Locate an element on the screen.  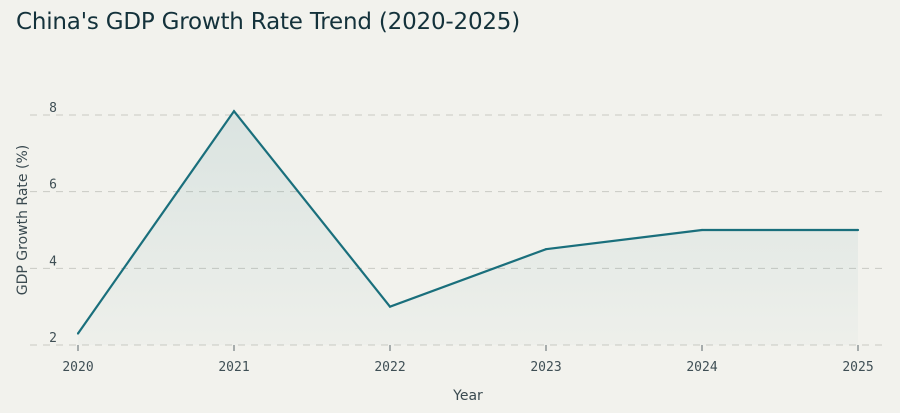
x-tick-label: 2022 is located at coordinates (389, 367).